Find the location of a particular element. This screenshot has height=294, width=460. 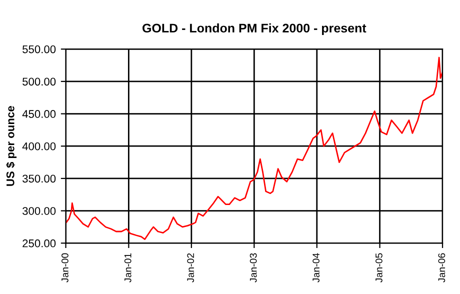

x-tick-label: Jan-01 is located at coordinates (128, 267).